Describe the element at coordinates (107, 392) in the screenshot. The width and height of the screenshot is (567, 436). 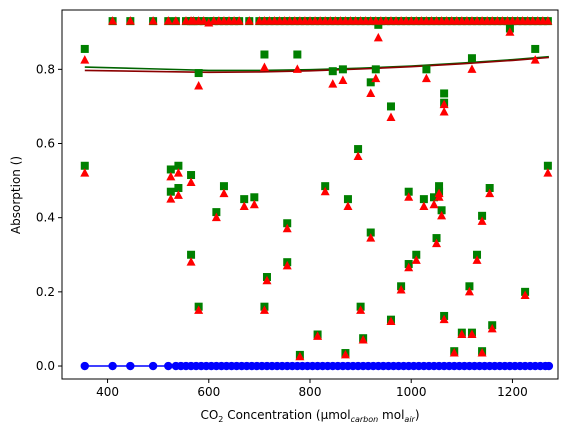
I see `x-tick-label: 400` at that location.